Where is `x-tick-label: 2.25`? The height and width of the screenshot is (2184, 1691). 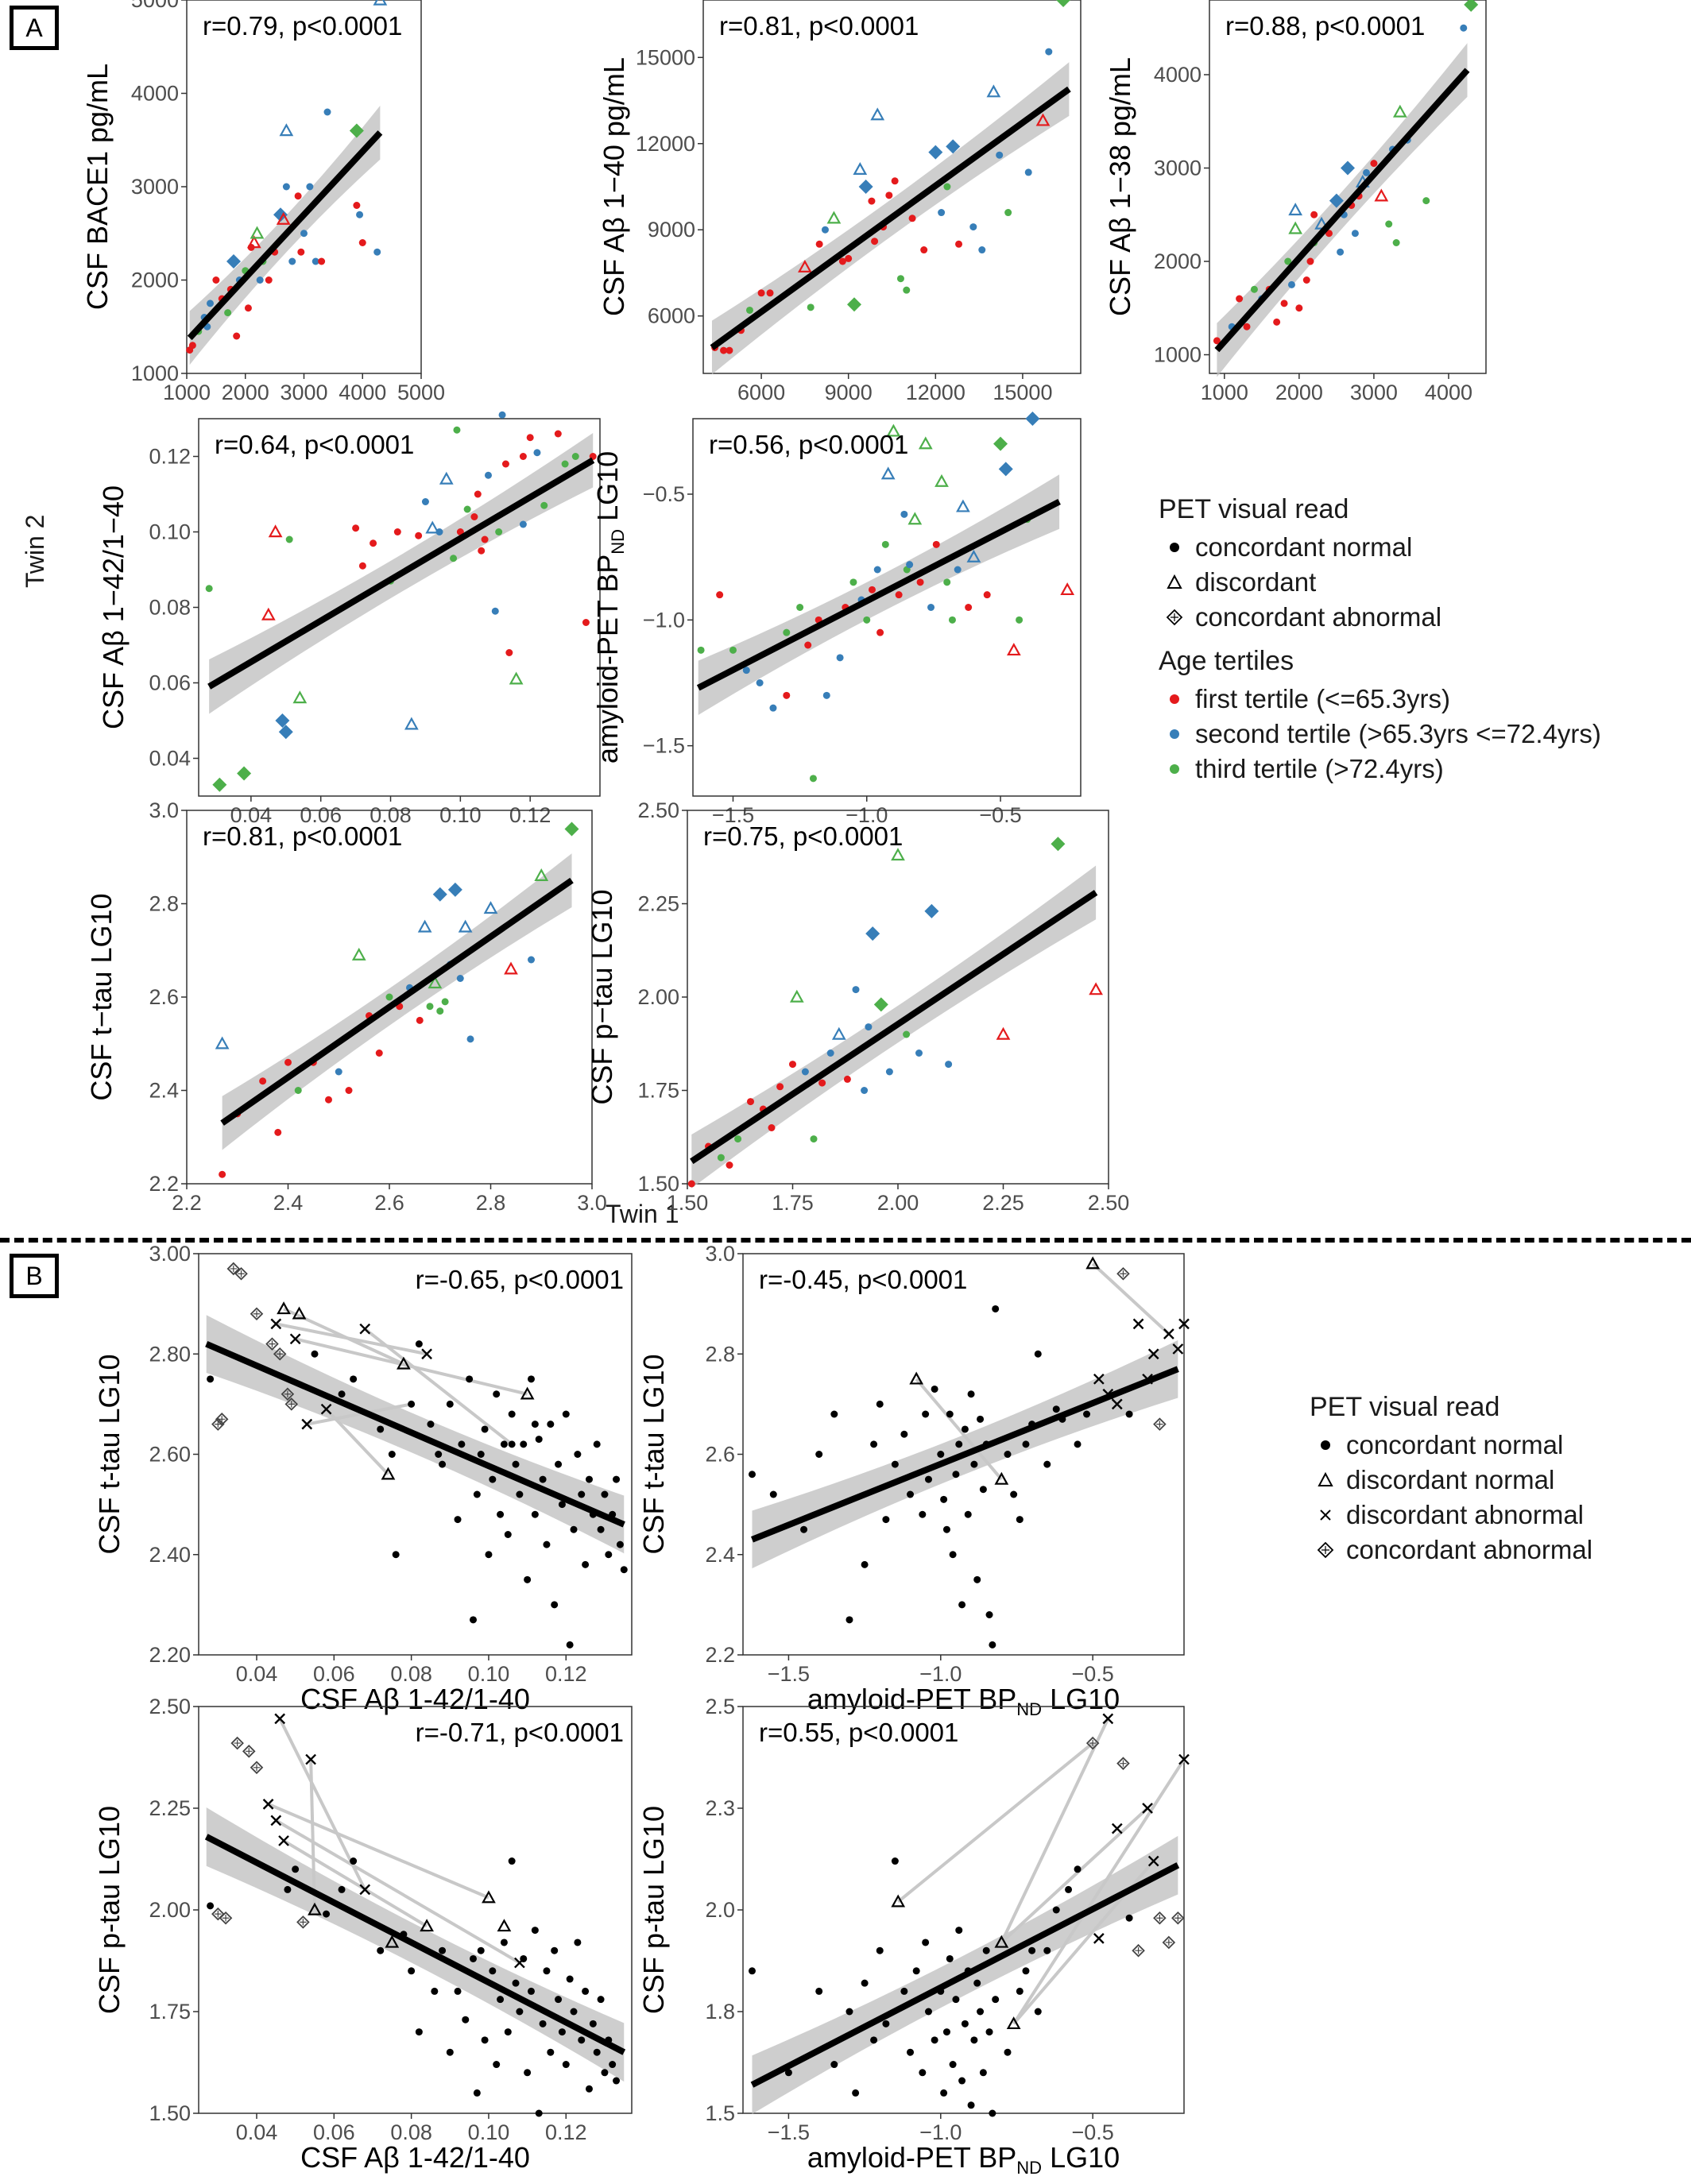
x-tick-label: 2.25 is located at coordinates (1003, 1203).